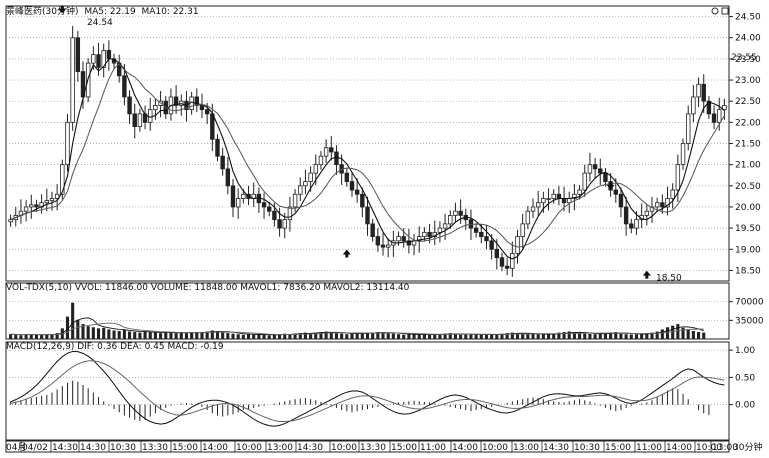  Describe the element at coordinates (720, 11) in the screenshot. I see `corner-buttons` at that location.